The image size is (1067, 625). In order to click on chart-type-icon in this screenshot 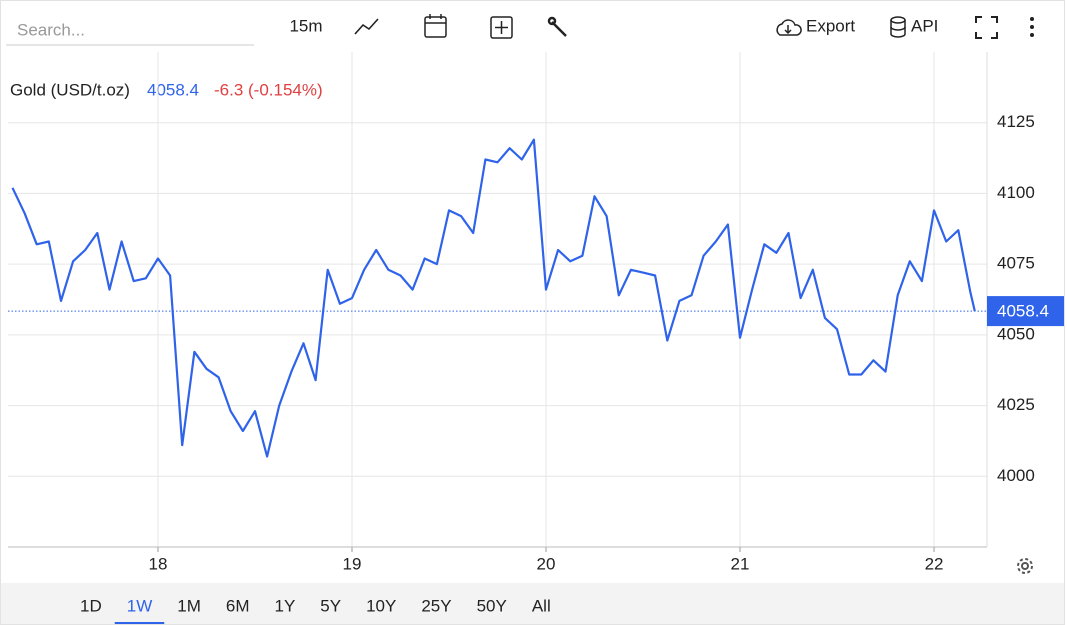, I will do `click(366, 26)`.